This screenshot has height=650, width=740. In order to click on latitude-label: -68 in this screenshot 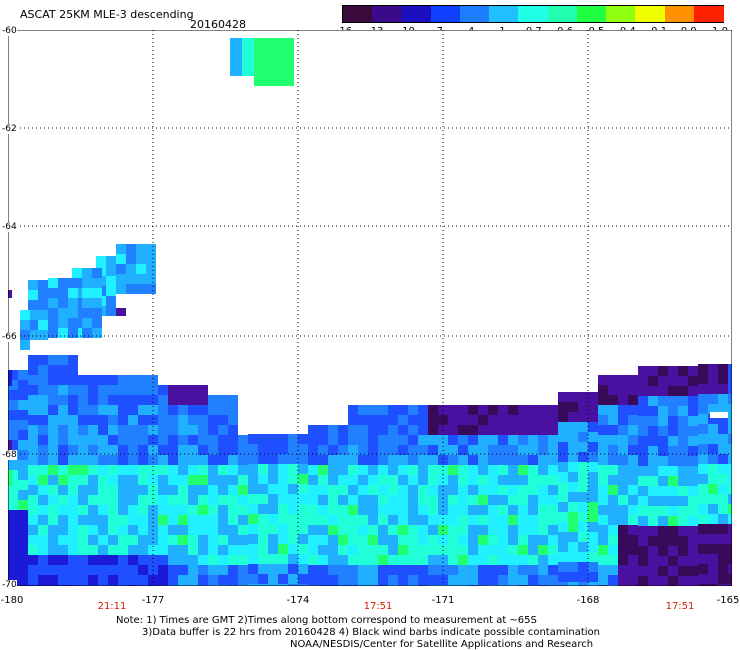, I will do `click(9, 455)`.